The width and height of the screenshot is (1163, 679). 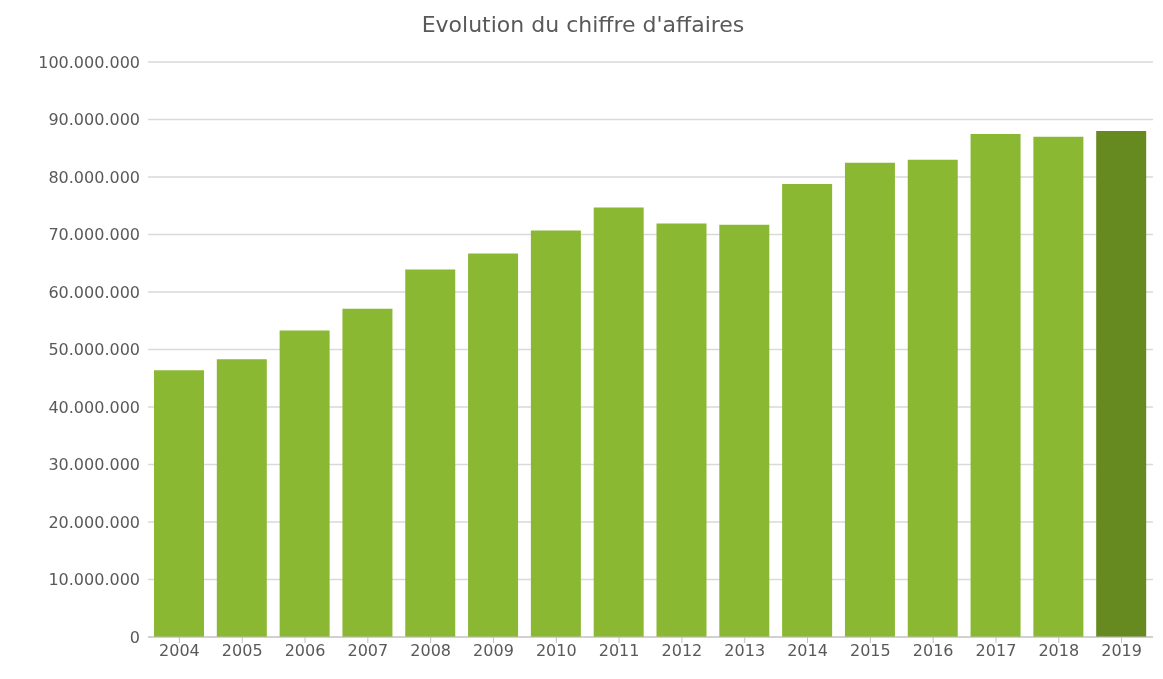 I want to click on x-tick-label: 2011, so click(x=619, y=651).